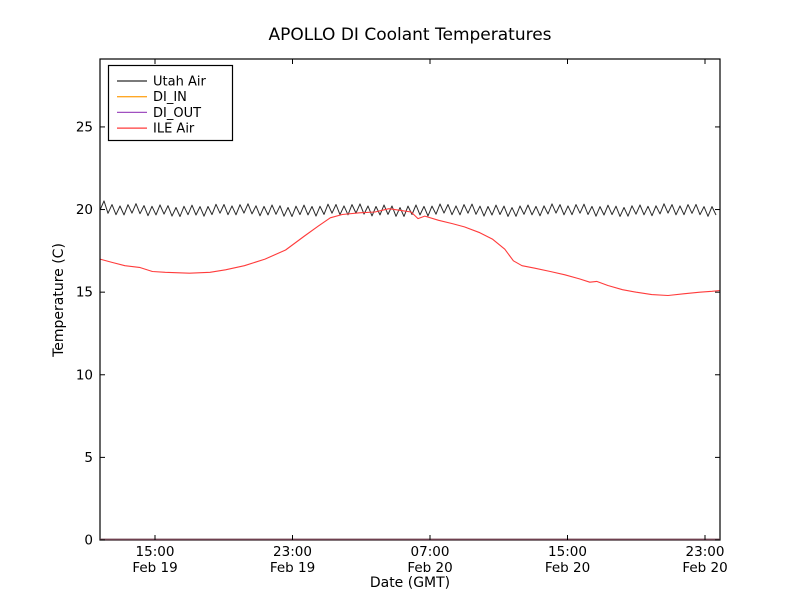 The height and width of the screenshot is (604, 800). I want to click on x-axis-label: Date (GMT), so click(410, 583).